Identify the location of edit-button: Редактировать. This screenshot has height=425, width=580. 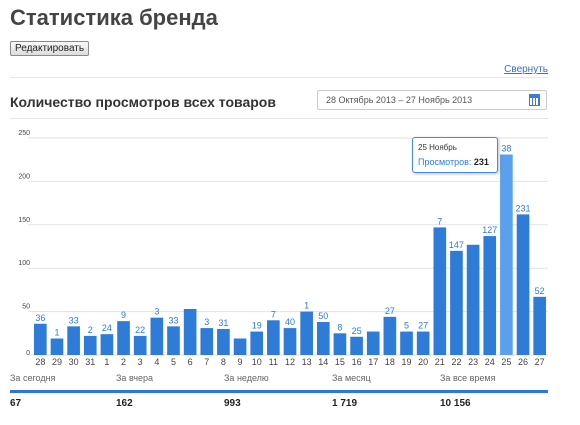
(50, 48).